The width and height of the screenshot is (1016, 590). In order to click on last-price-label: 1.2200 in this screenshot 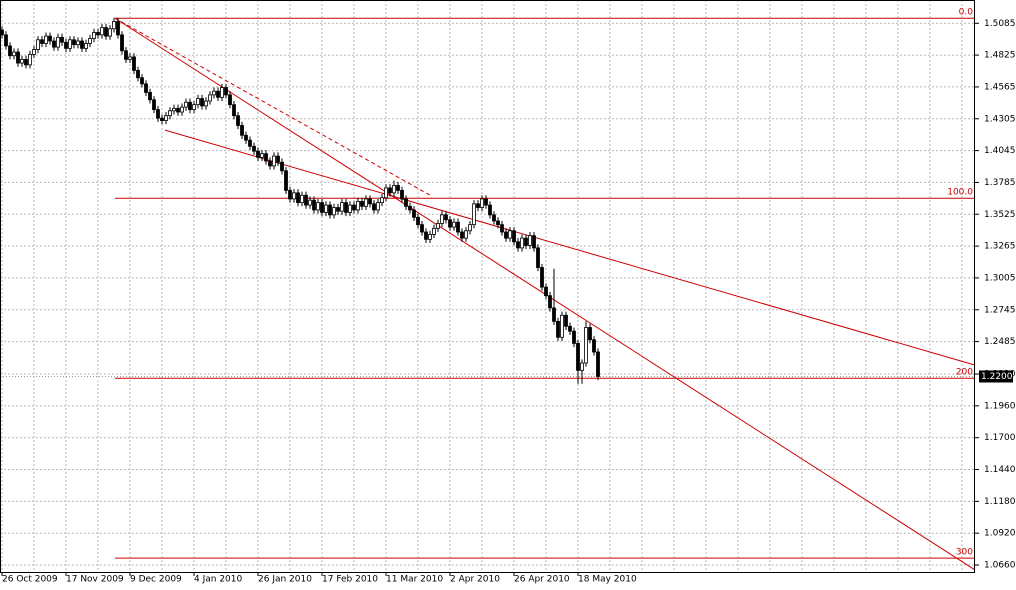, I will do `click(997, 377)`.